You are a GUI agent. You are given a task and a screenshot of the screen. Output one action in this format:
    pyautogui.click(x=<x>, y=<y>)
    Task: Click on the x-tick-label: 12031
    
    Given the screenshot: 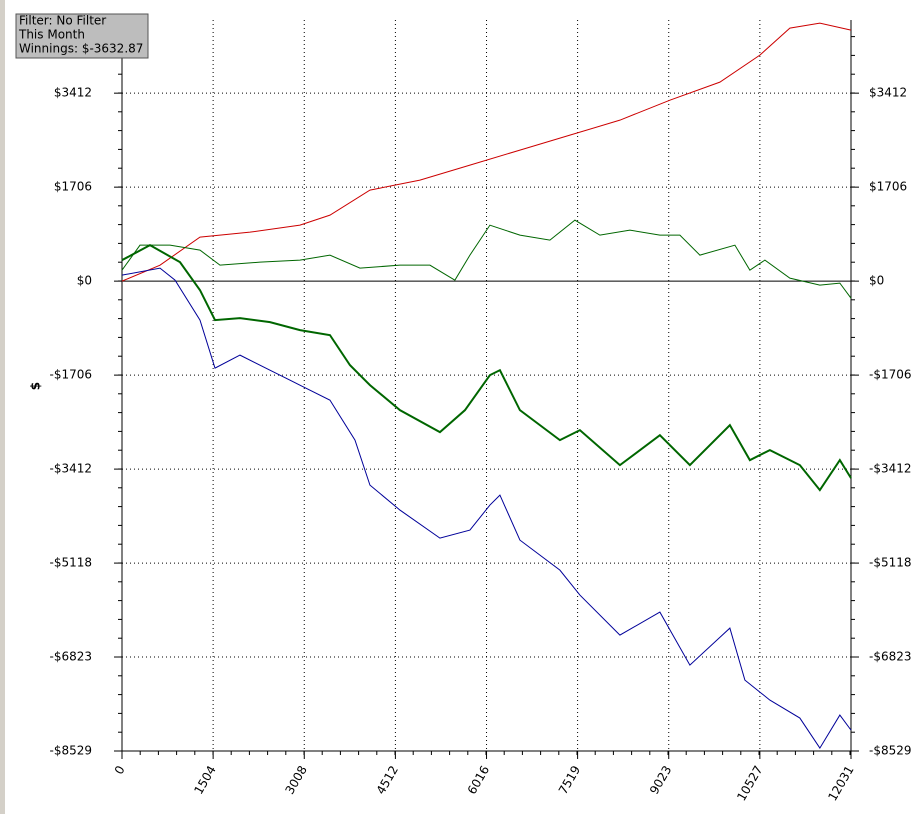 What is the action you would take?
    pyautogui.click(x=840, y=783)
    